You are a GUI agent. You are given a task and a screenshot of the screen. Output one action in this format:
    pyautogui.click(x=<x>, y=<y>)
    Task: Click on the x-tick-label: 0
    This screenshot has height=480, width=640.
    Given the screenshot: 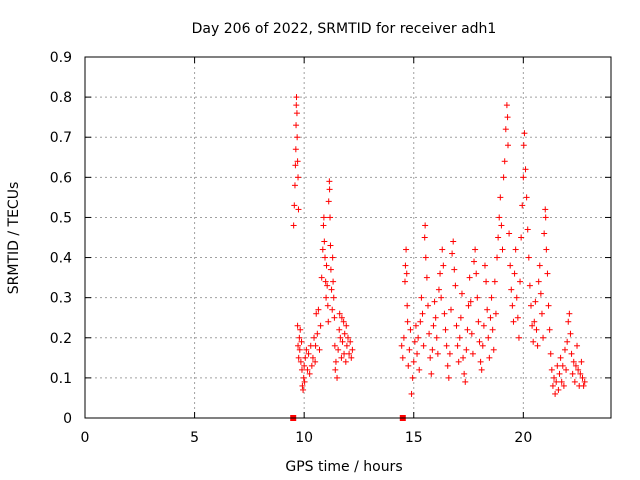 What is the action you would take?
    pyautogui.click(x=85, y=438)
    